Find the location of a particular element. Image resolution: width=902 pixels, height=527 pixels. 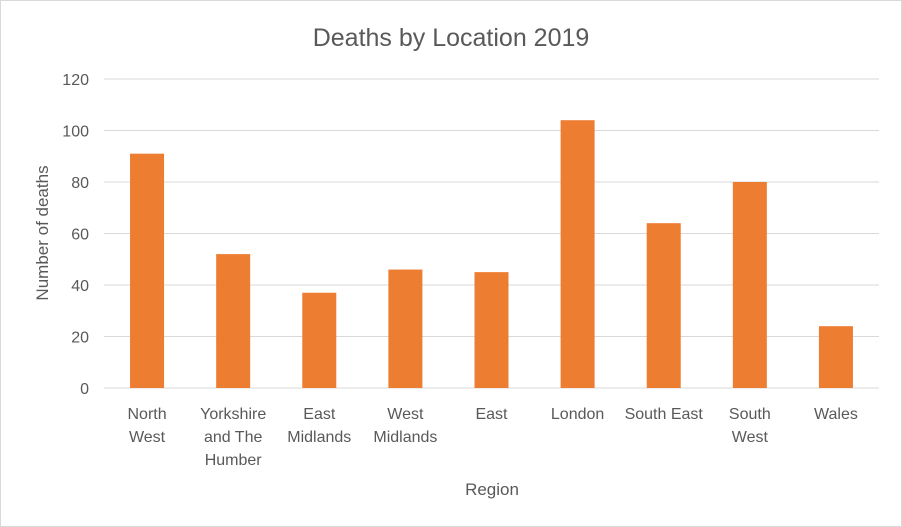

y-tick-label: 0 is located at coordinates (84, 389).